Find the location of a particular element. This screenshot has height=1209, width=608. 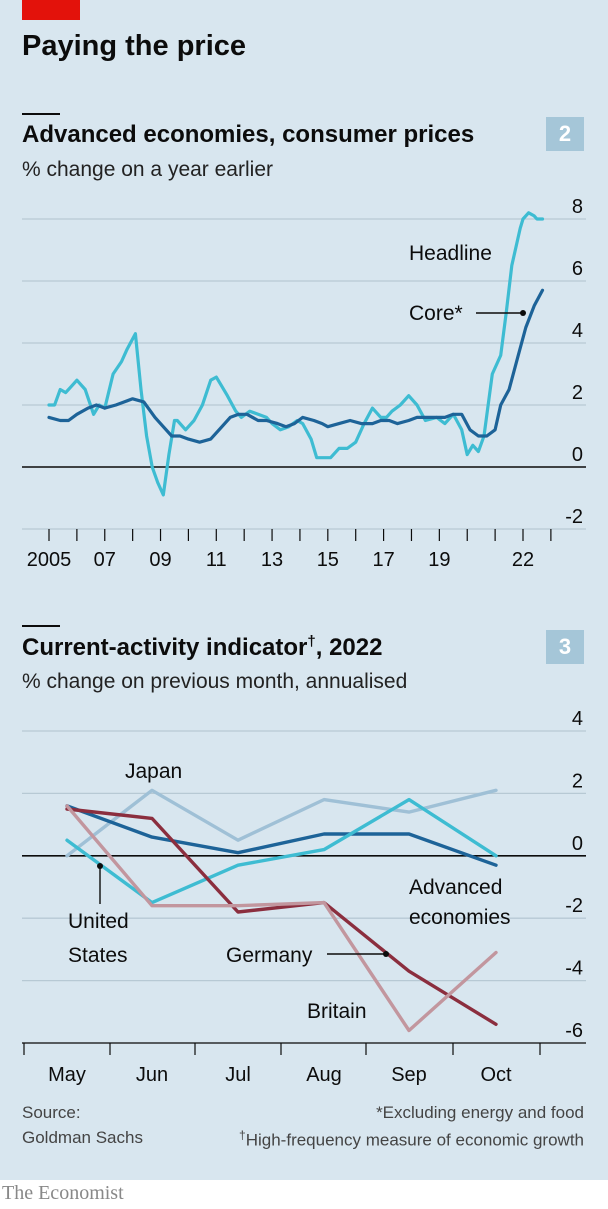

series-line-core is located at coordinates (296, 366).